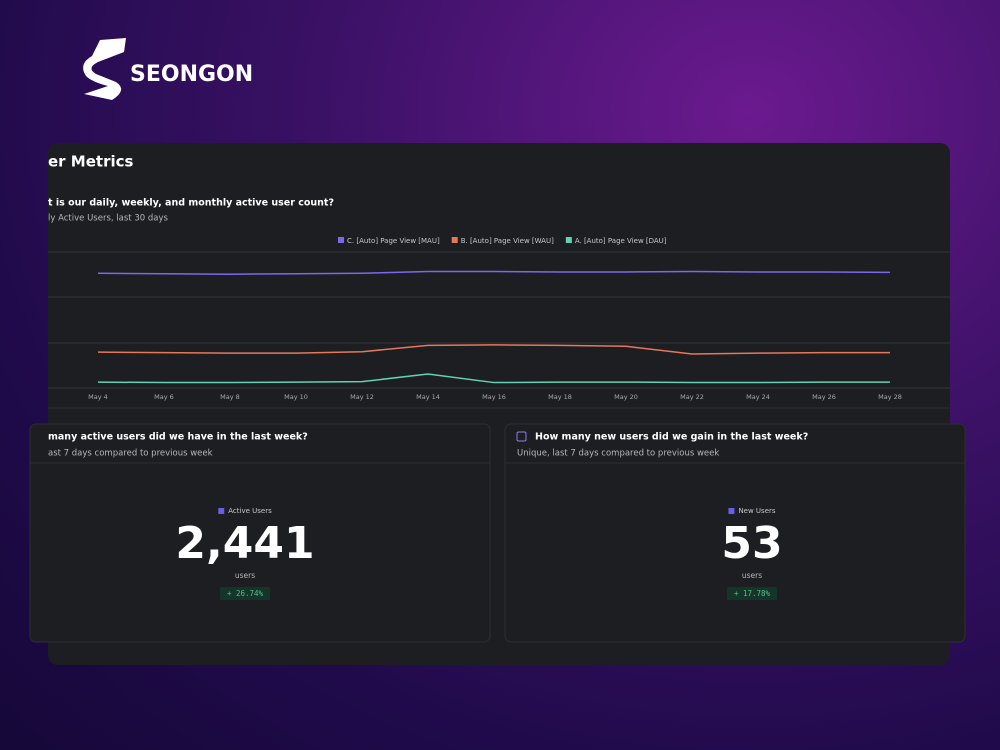 The height and width of the screenshot is (750, 1000). Describe the element at coordinates (164, 397) in the screenshot. I see `x-tick-label: May 6` at that location.